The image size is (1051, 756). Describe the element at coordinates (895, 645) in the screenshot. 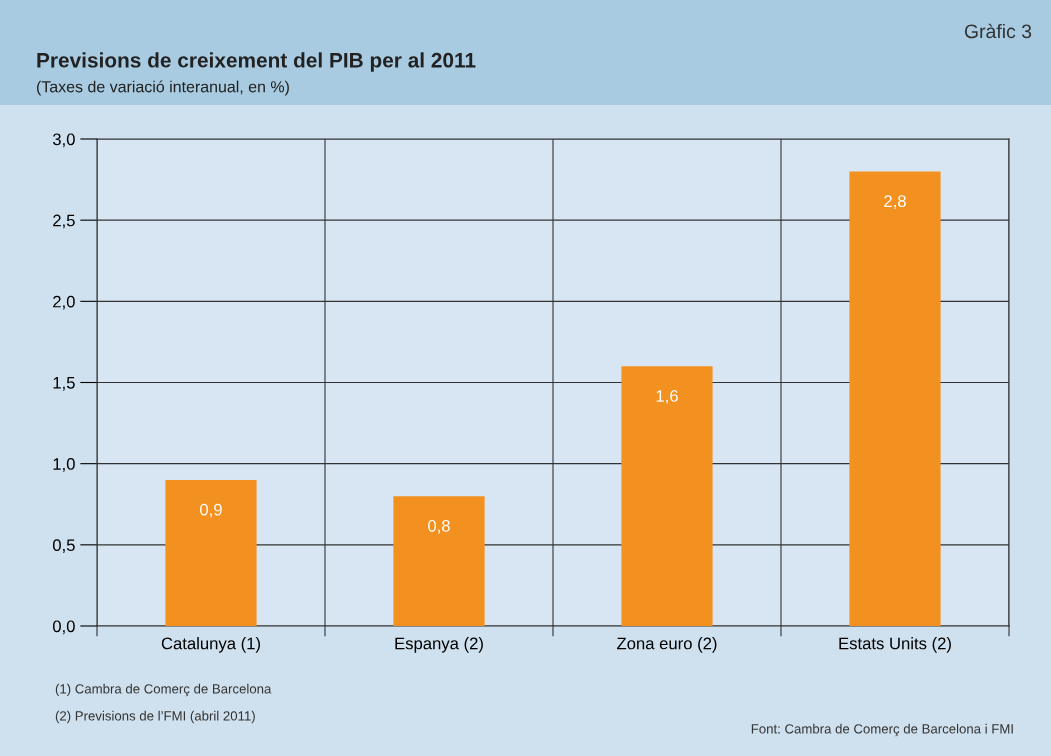

I see `x-tick-label: Estats Units (2)` at that location.